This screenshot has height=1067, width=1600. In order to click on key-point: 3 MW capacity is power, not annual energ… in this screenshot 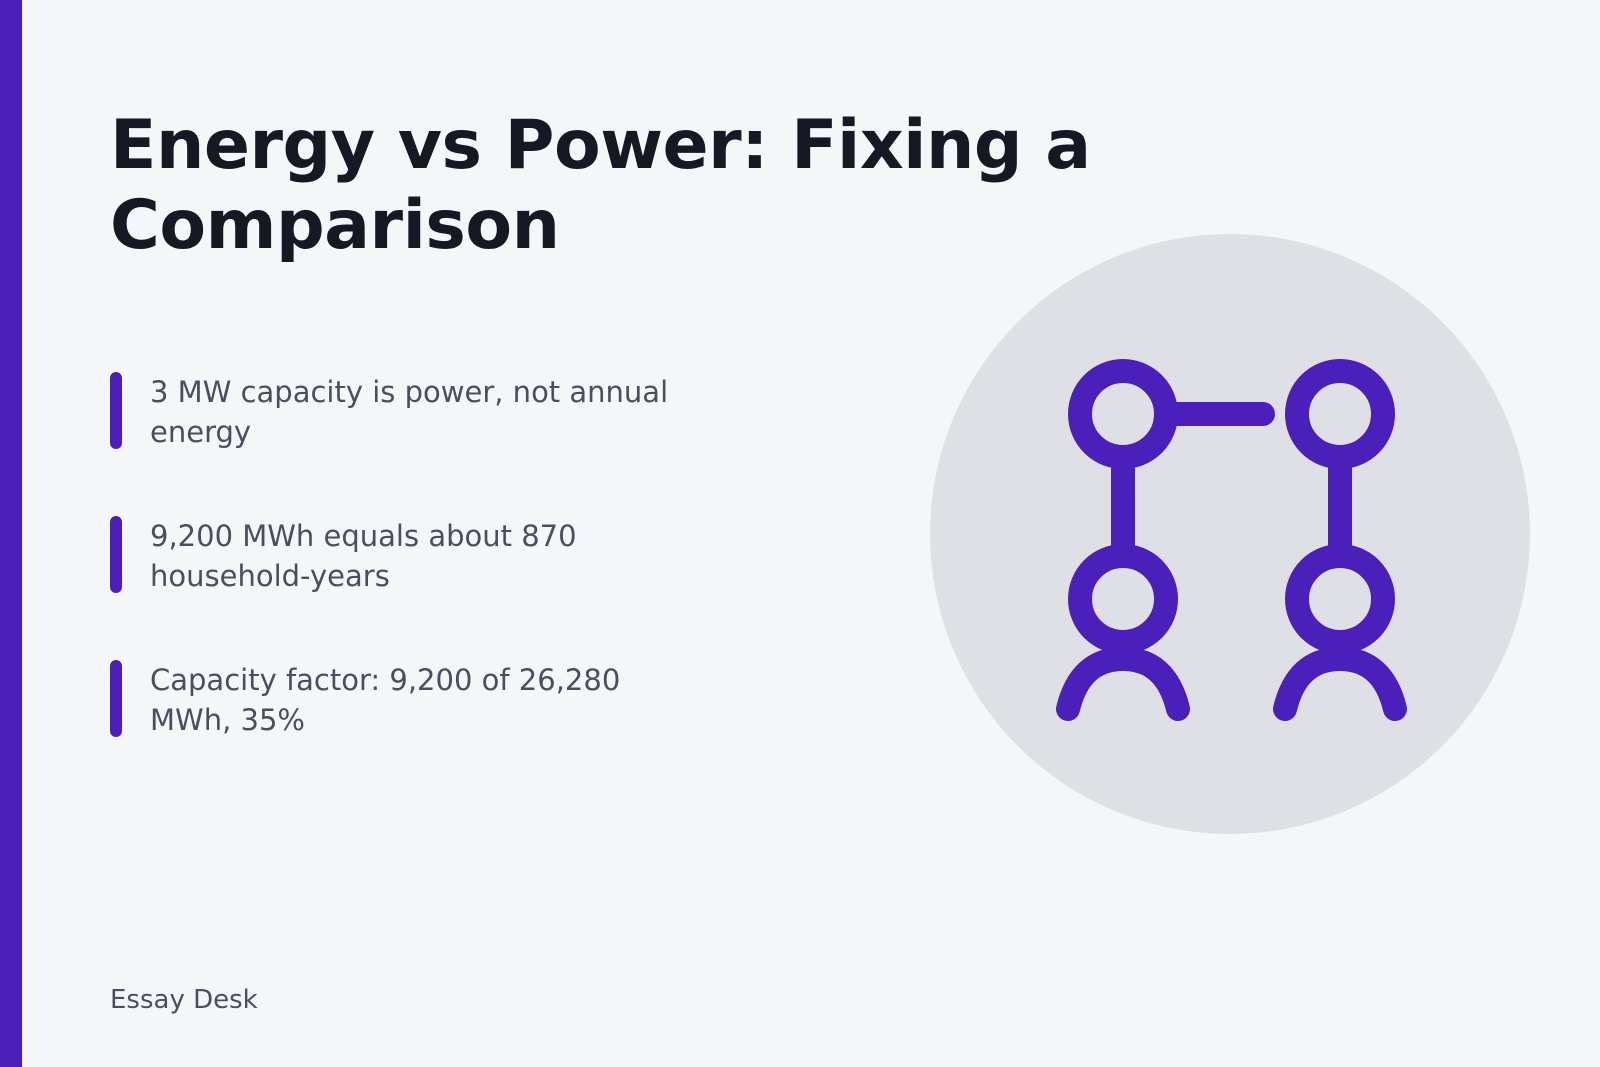, I will do `click(410, 412)`.